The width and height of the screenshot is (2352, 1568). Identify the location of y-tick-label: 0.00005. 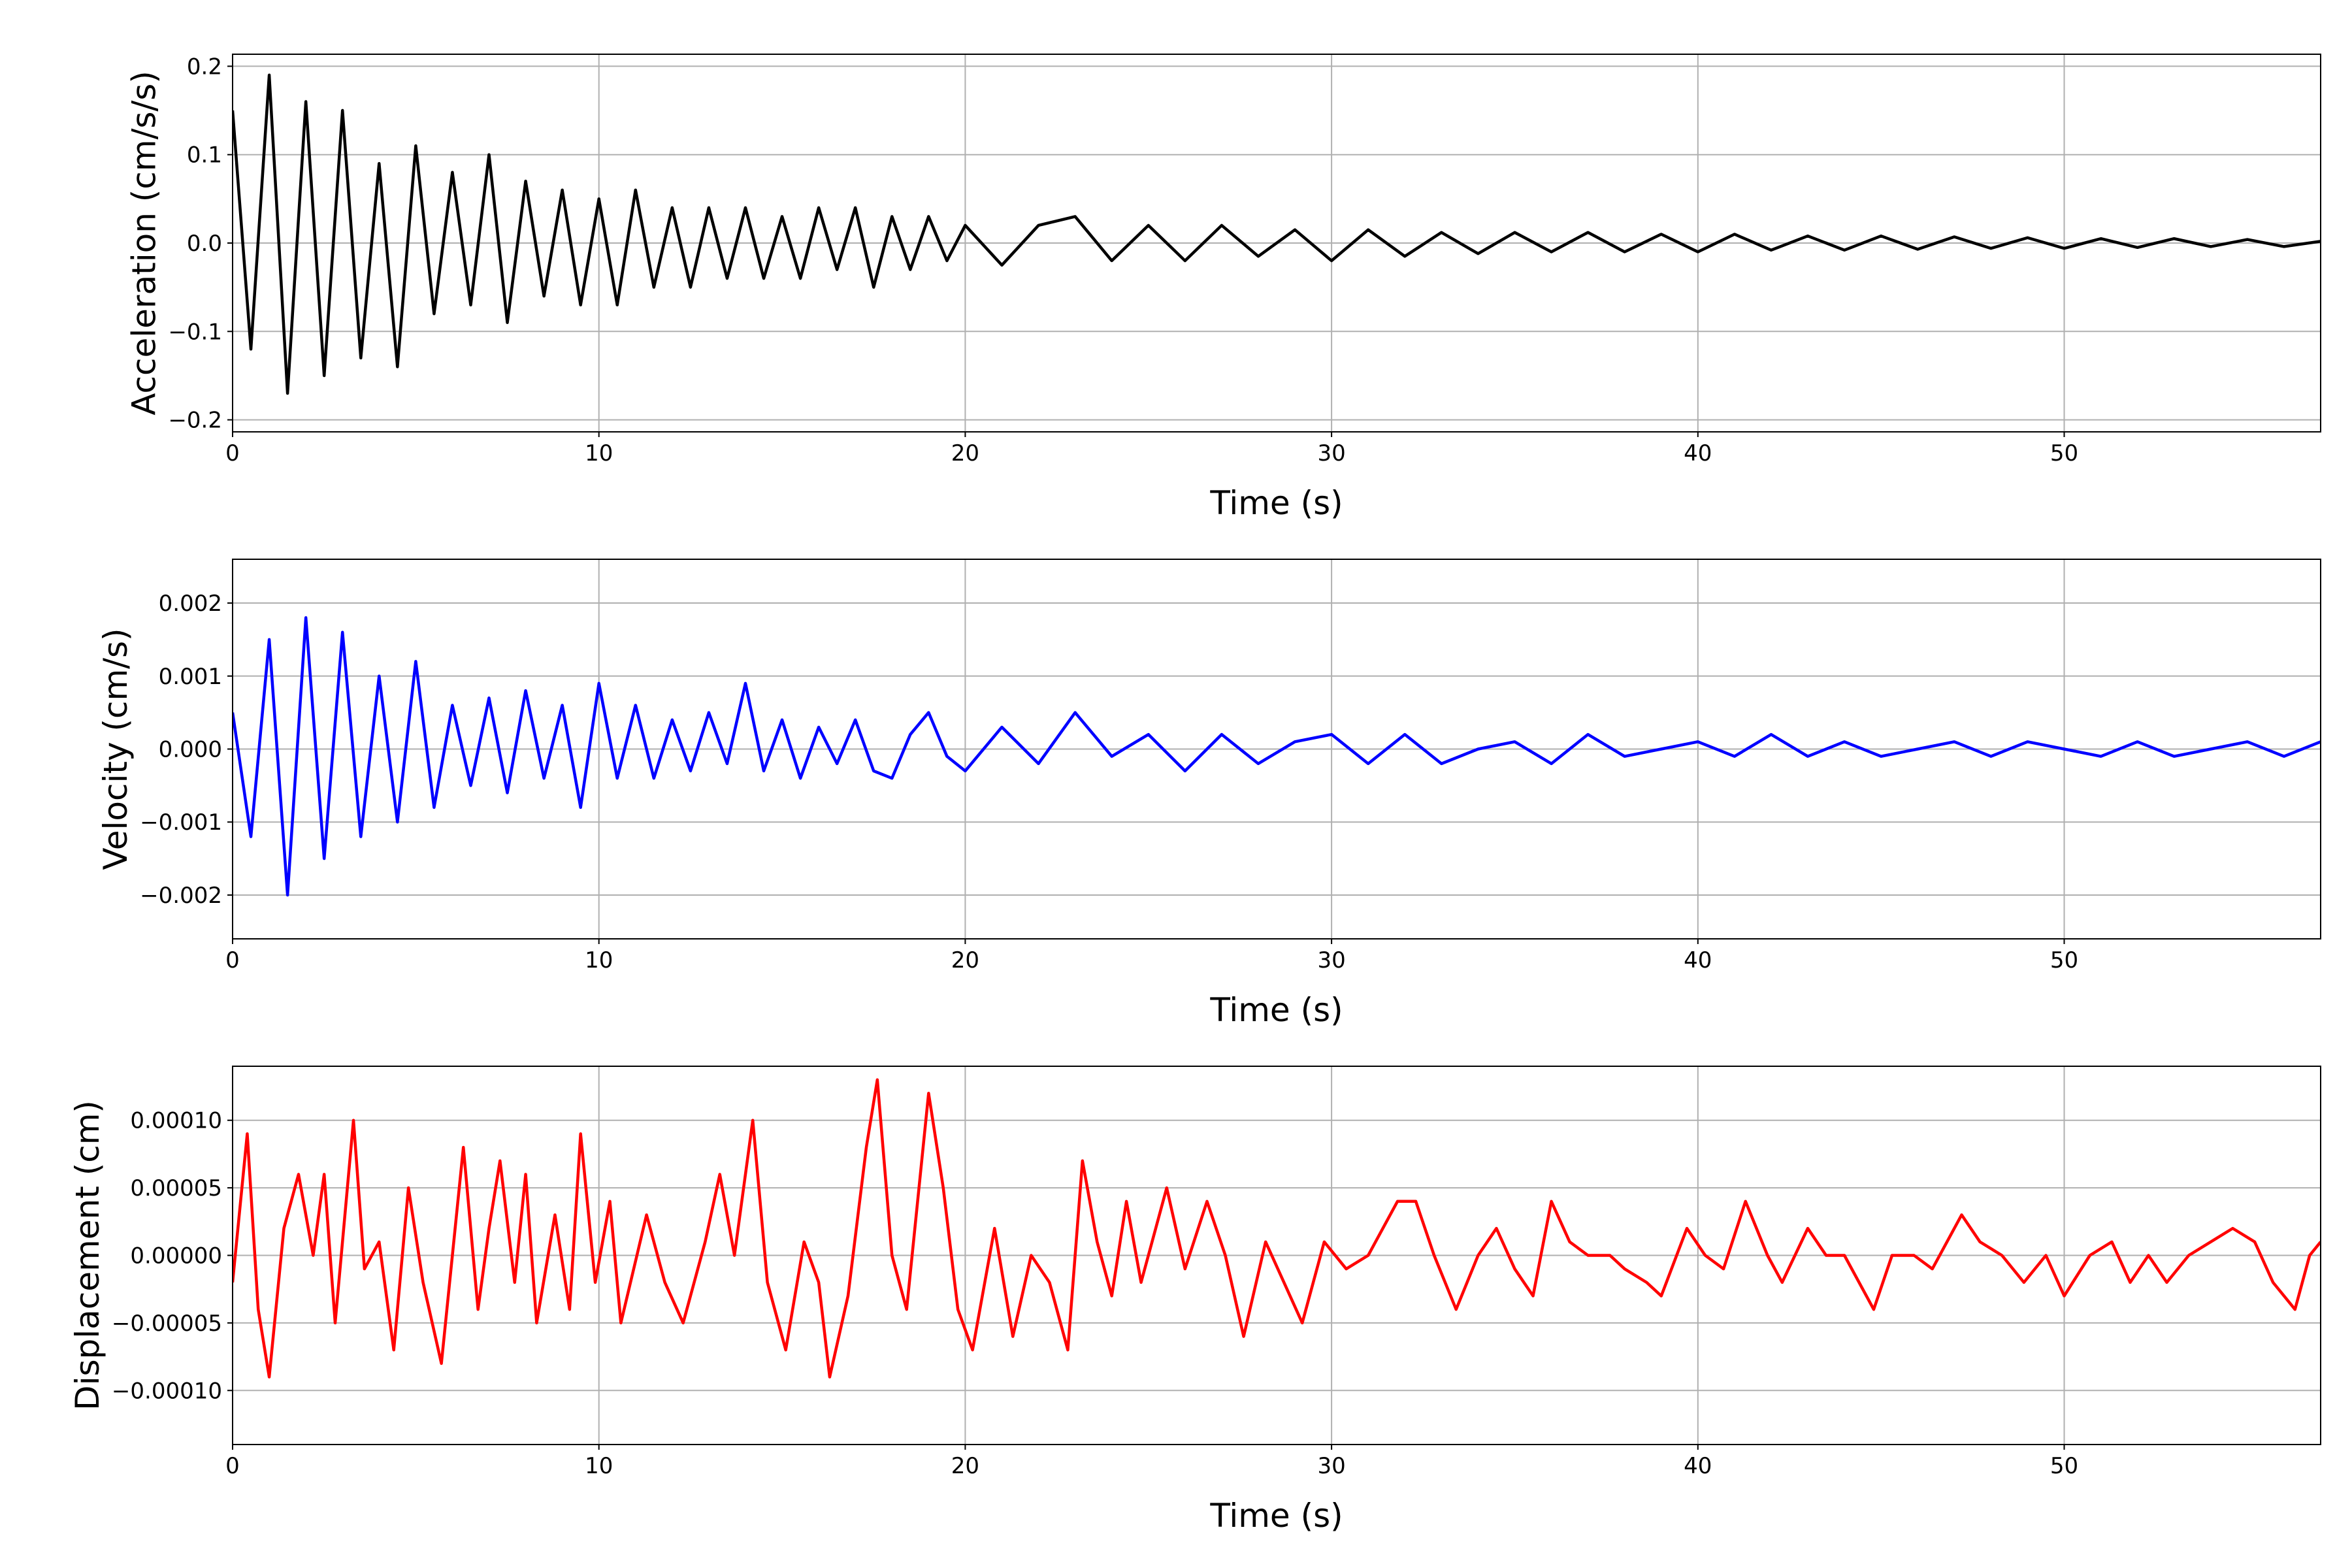
(176, 1188).